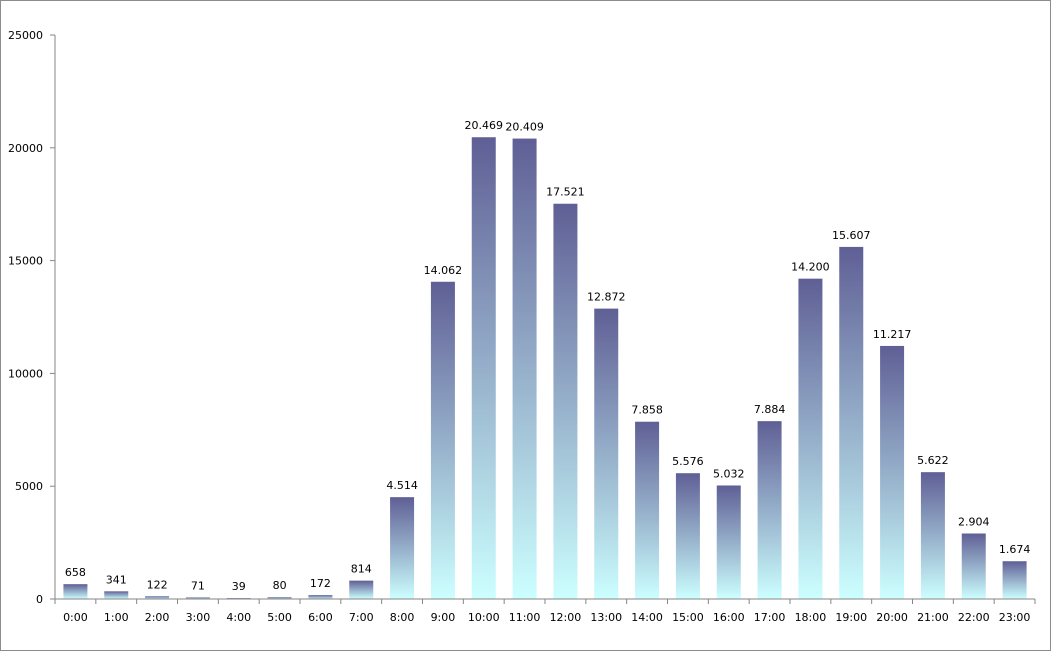 This screenshot has height=651, width=1051. I want to click on y-tick-label-5000: 5000, so click(29, 486).